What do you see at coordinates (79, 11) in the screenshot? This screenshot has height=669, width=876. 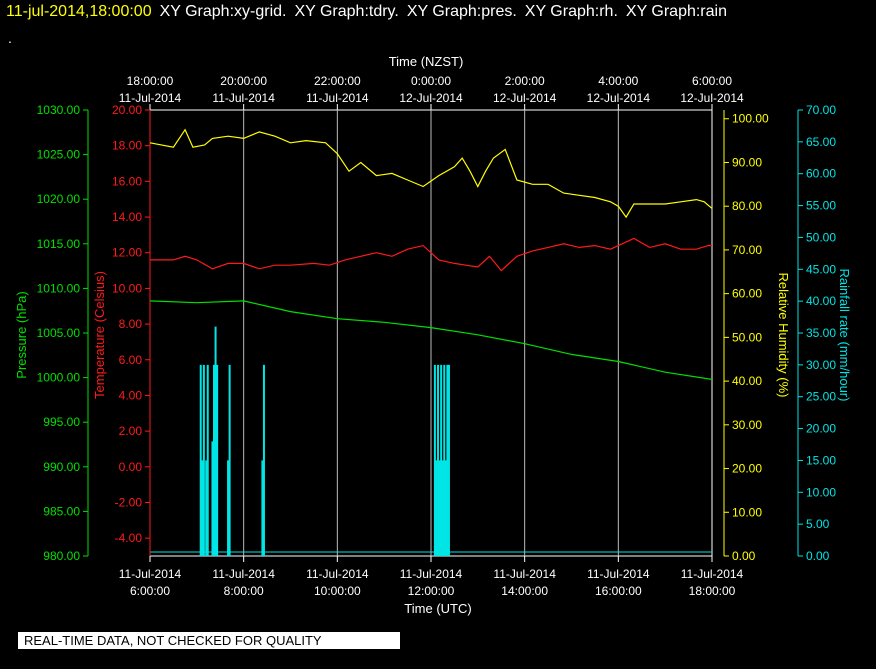 I see `timestamp: 11-jul-2014,18:00:00` at bounding box center [79, 11].